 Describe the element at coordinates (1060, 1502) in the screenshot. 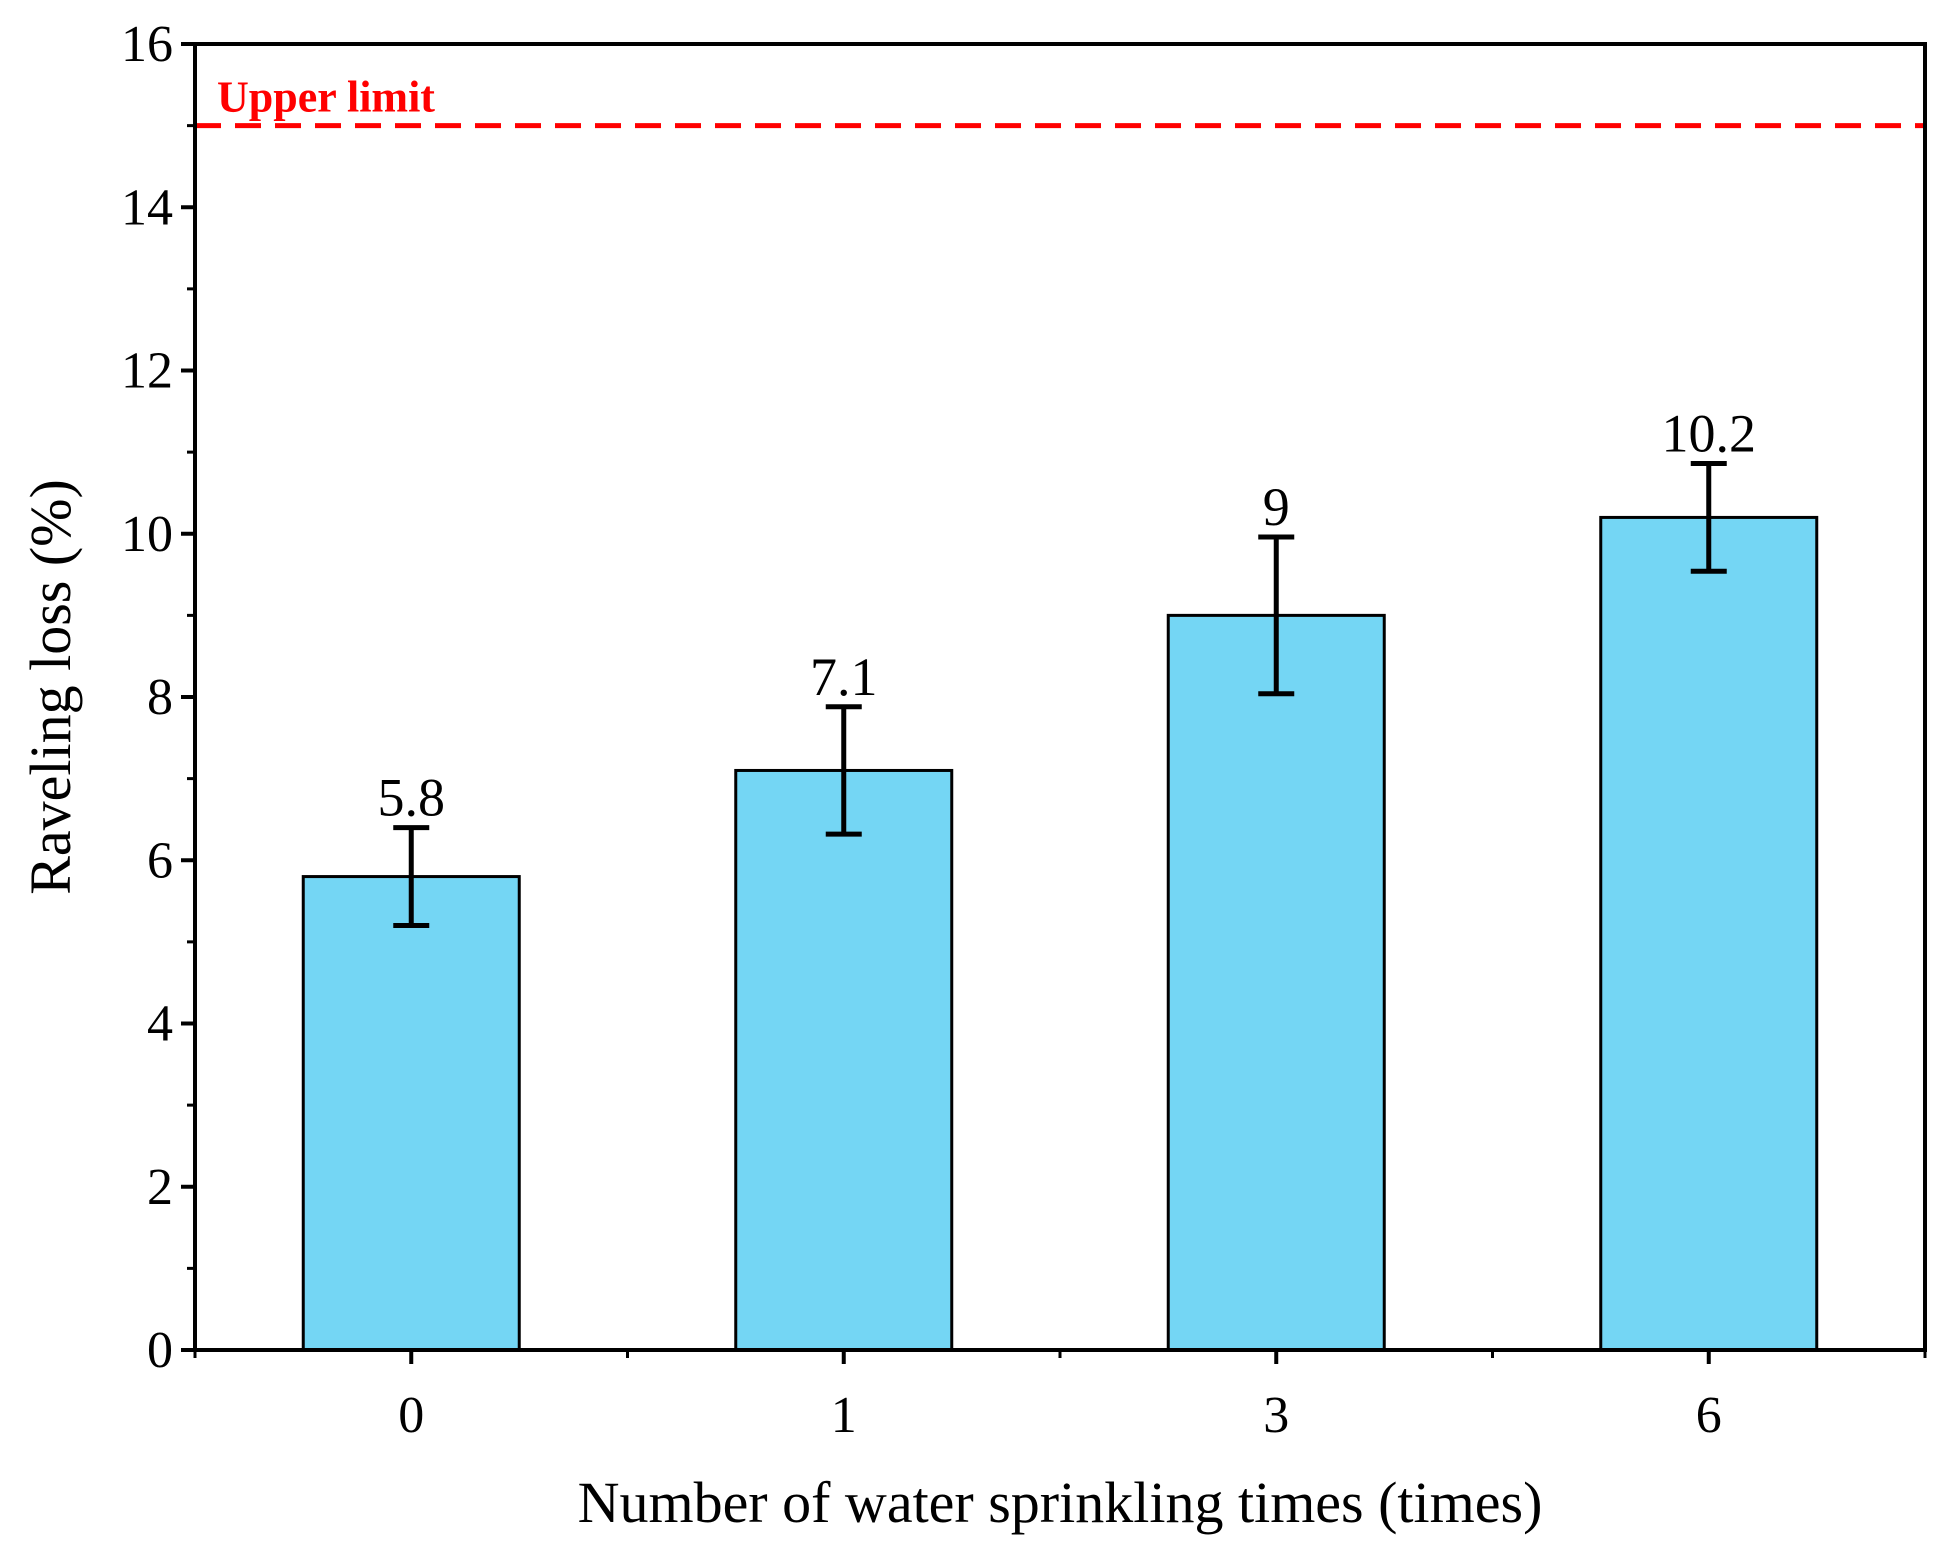

I see `x-axis-title: Number of water sprinkling times (times)` at that location.